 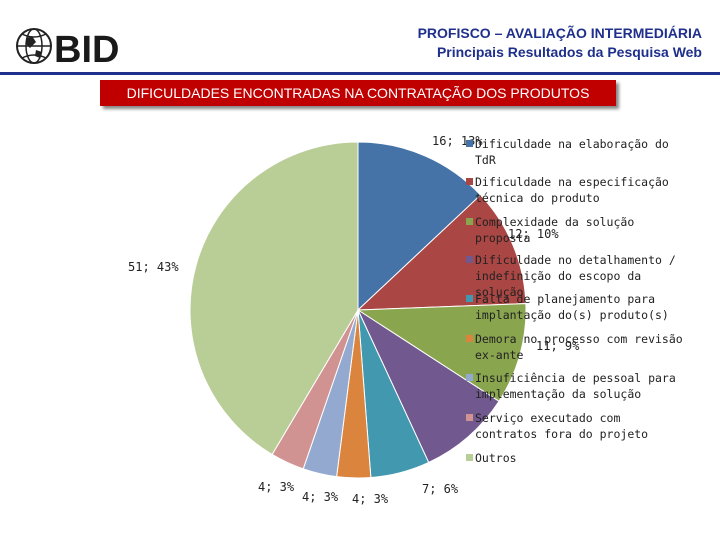 What do you see at coordinates (34, 46) in the screenshot?
I see `globe-icon` at bounding box center [34, 46].